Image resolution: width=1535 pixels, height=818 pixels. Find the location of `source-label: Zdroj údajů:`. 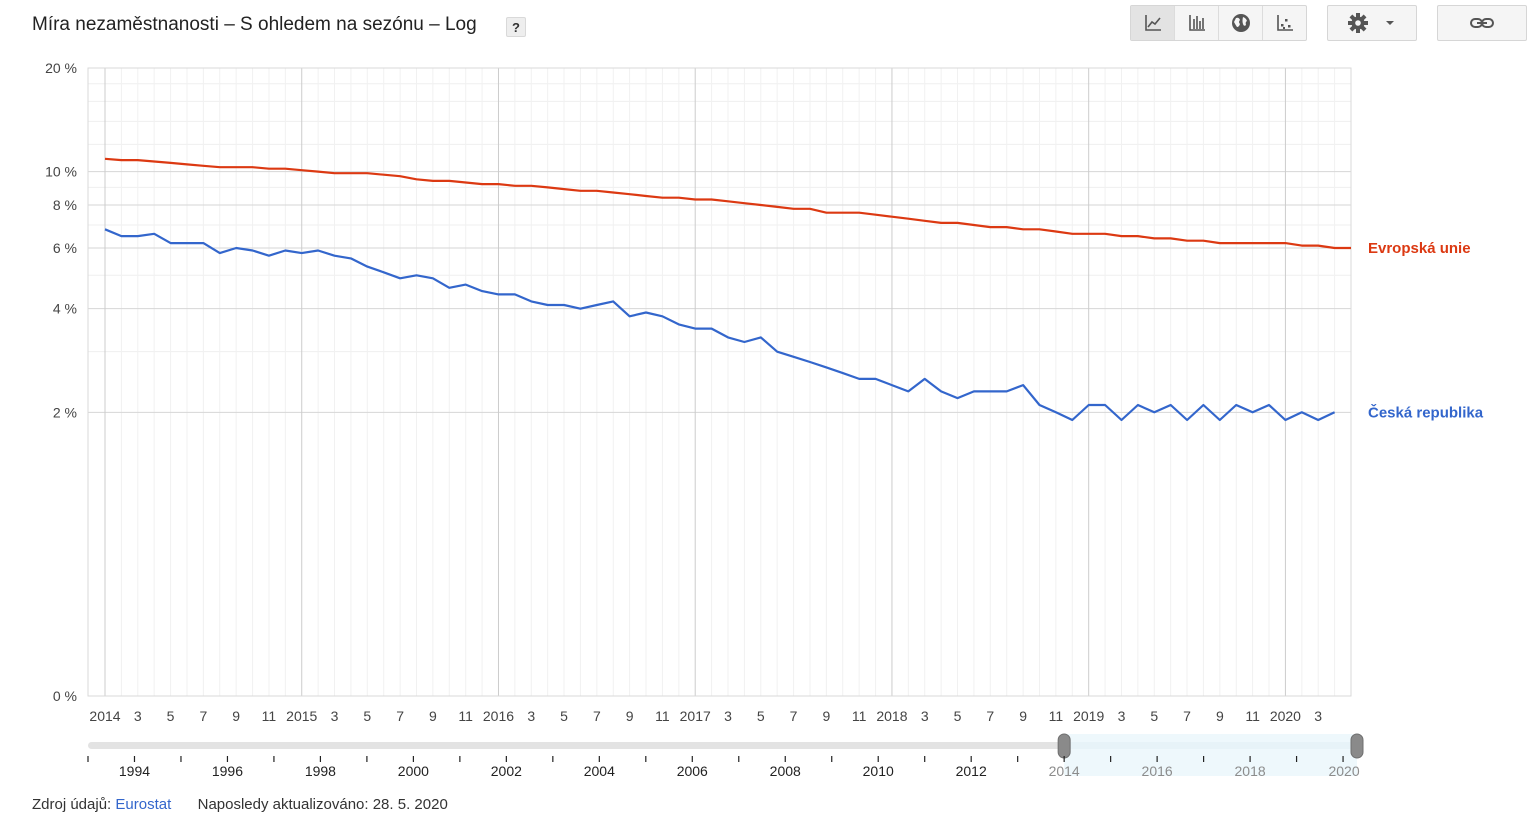

source-label: Zdroj údajů: is located at coordinates (72, 804).